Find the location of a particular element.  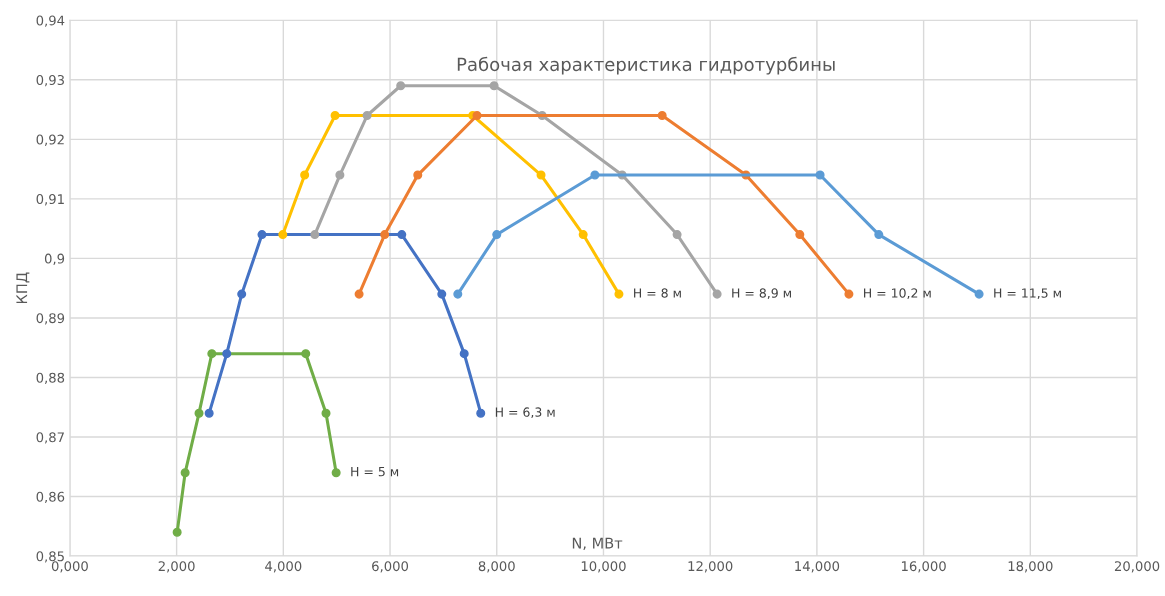

x-tick-label: 4,000 is located at coordinates (283, 567).